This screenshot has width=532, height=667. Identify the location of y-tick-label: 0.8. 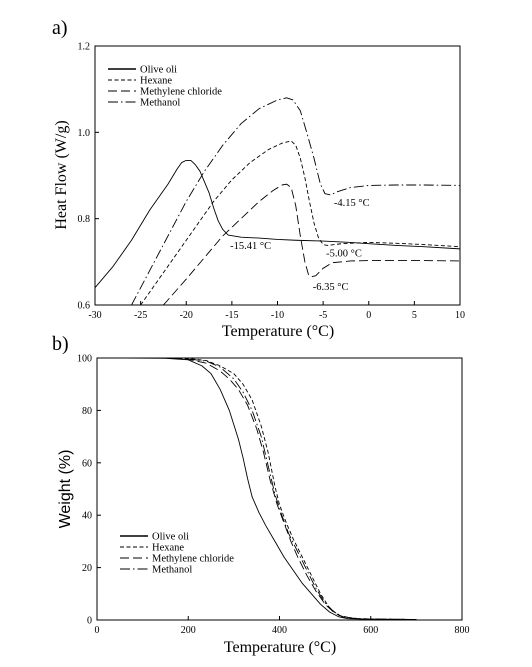
(84, 219).